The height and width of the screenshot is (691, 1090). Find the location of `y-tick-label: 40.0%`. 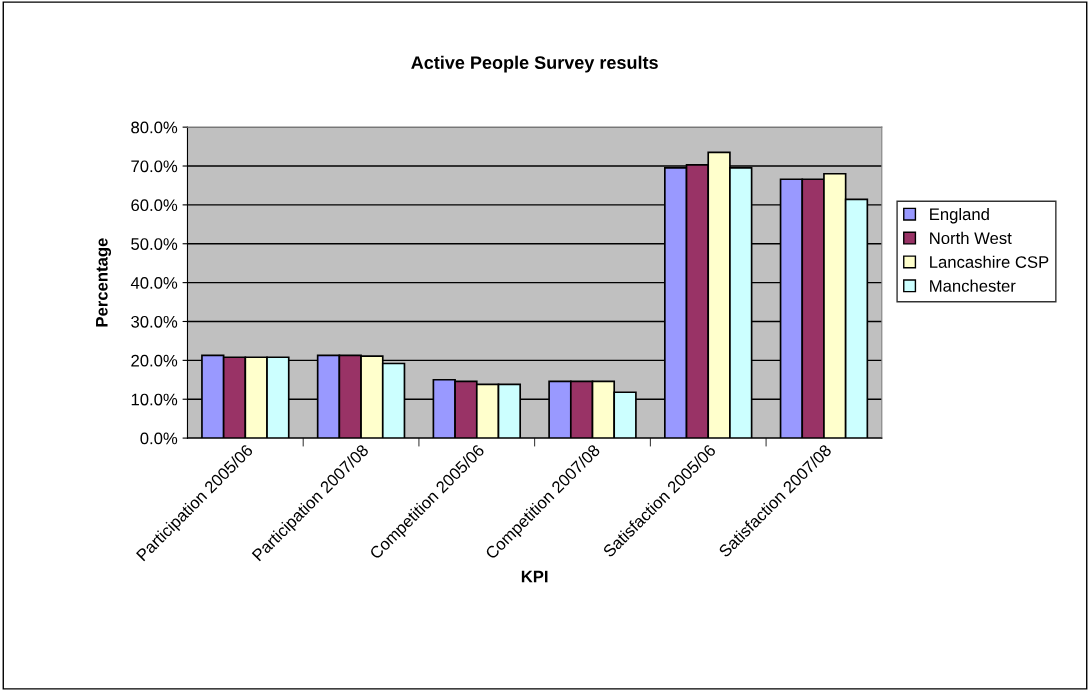

y-tick-label: 40.0% is located at coordinates (154, 283).